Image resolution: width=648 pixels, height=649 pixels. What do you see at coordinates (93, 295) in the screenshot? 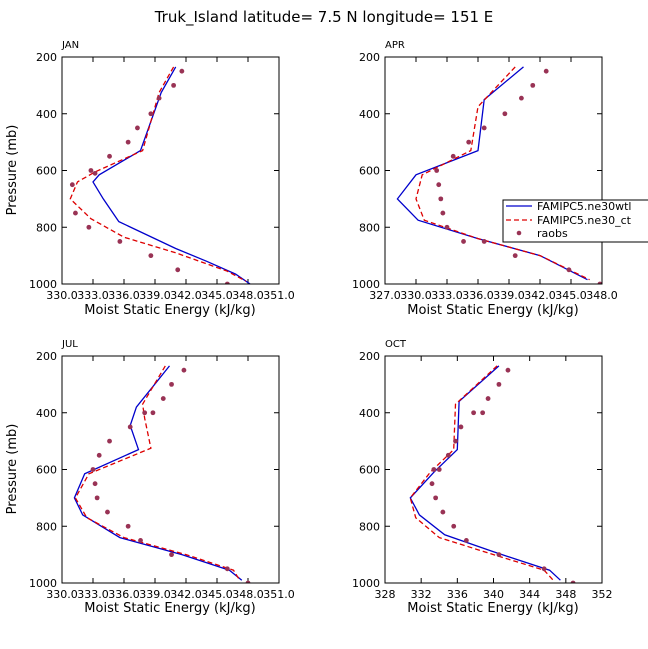
I see `x-tick-label: 333.0` at bounding box center [93, 295].